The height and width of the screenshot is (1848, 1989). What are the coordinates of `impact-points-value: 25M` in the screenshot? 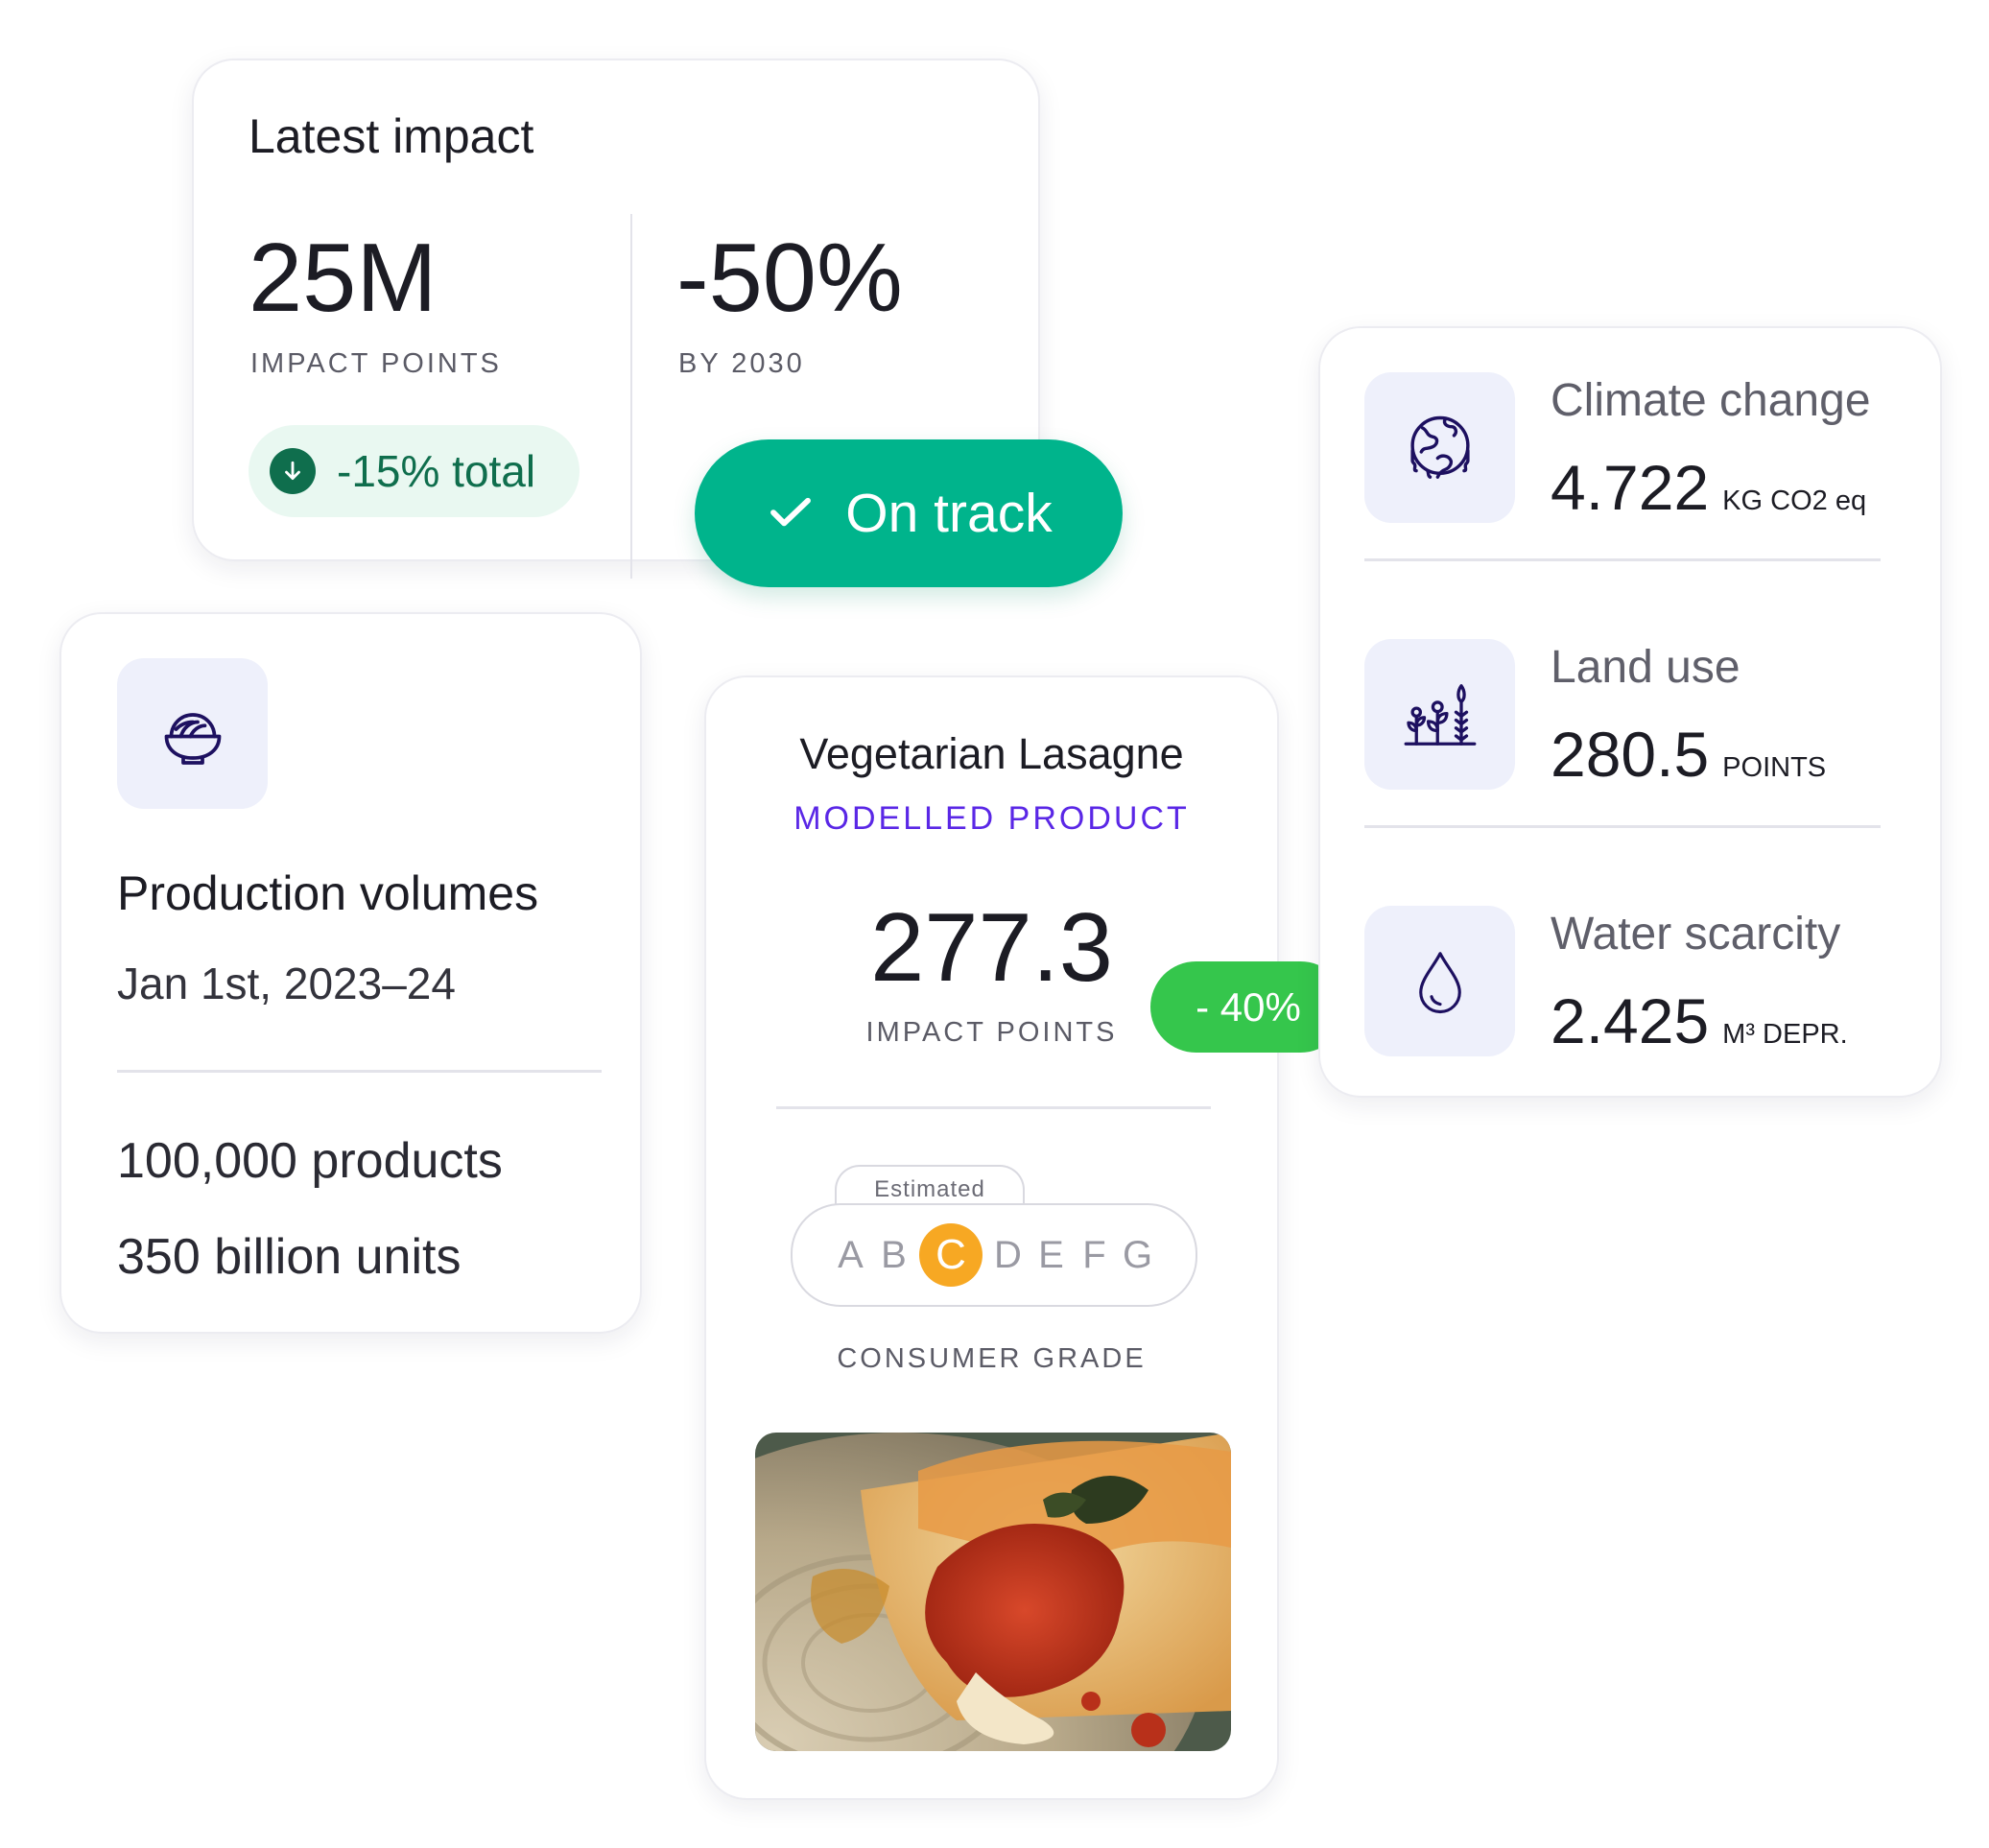 It's located at (343, 278).